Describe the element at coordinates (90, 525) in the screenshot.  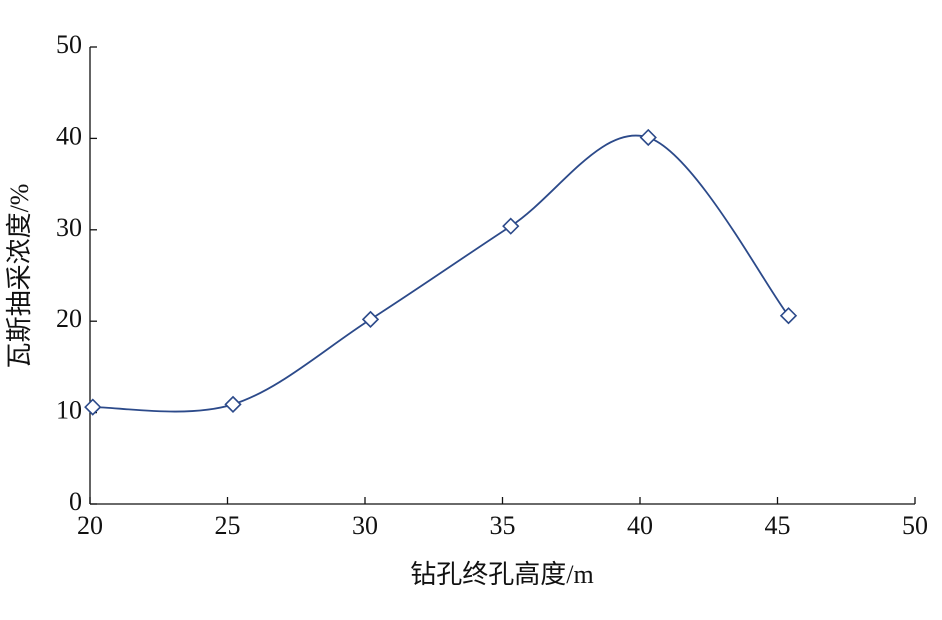
I see `x-tick-label: 20` at that location.